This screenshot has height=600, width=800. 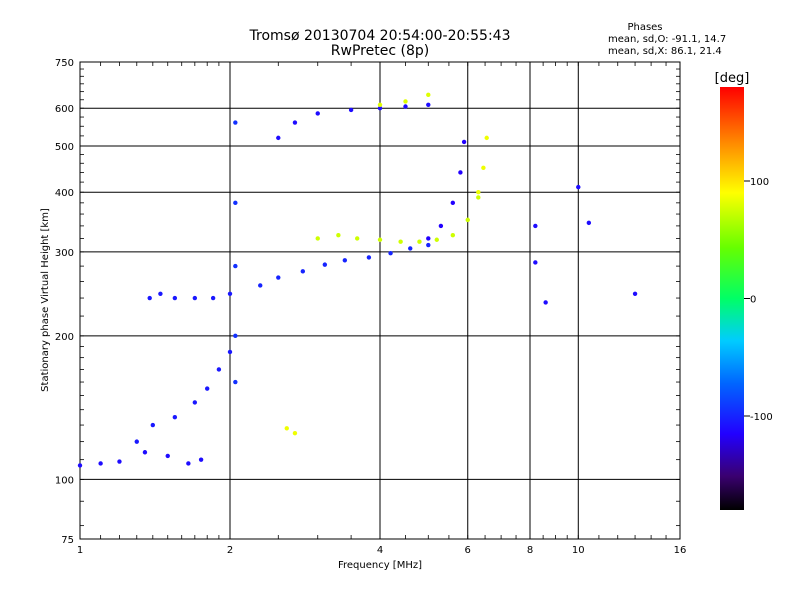 I want to click on legend-line-x: mean, sd,X: 86.1, 21.4, so click(x=665, y=51).